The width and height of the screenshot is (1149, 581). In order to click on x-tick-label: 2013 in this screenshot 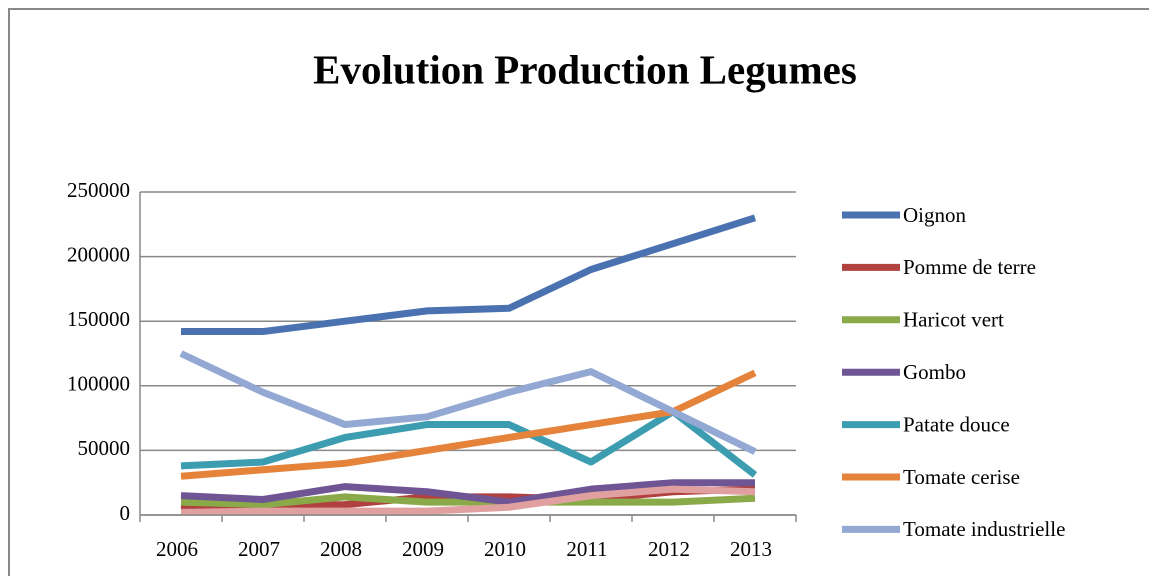, I will do `click(751, 549)`.